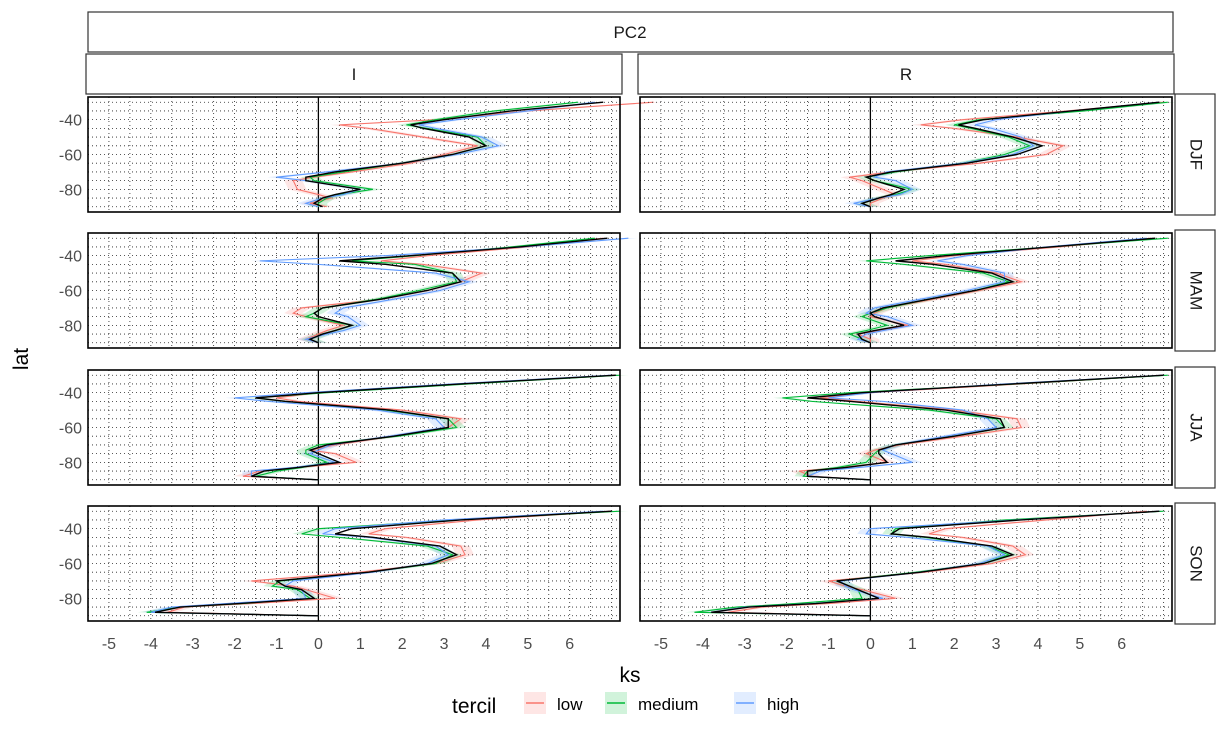 Image resolution: width=1228 pixels, height=729 pixels. I want to click on legend-title: tercil, so click(474, 706).